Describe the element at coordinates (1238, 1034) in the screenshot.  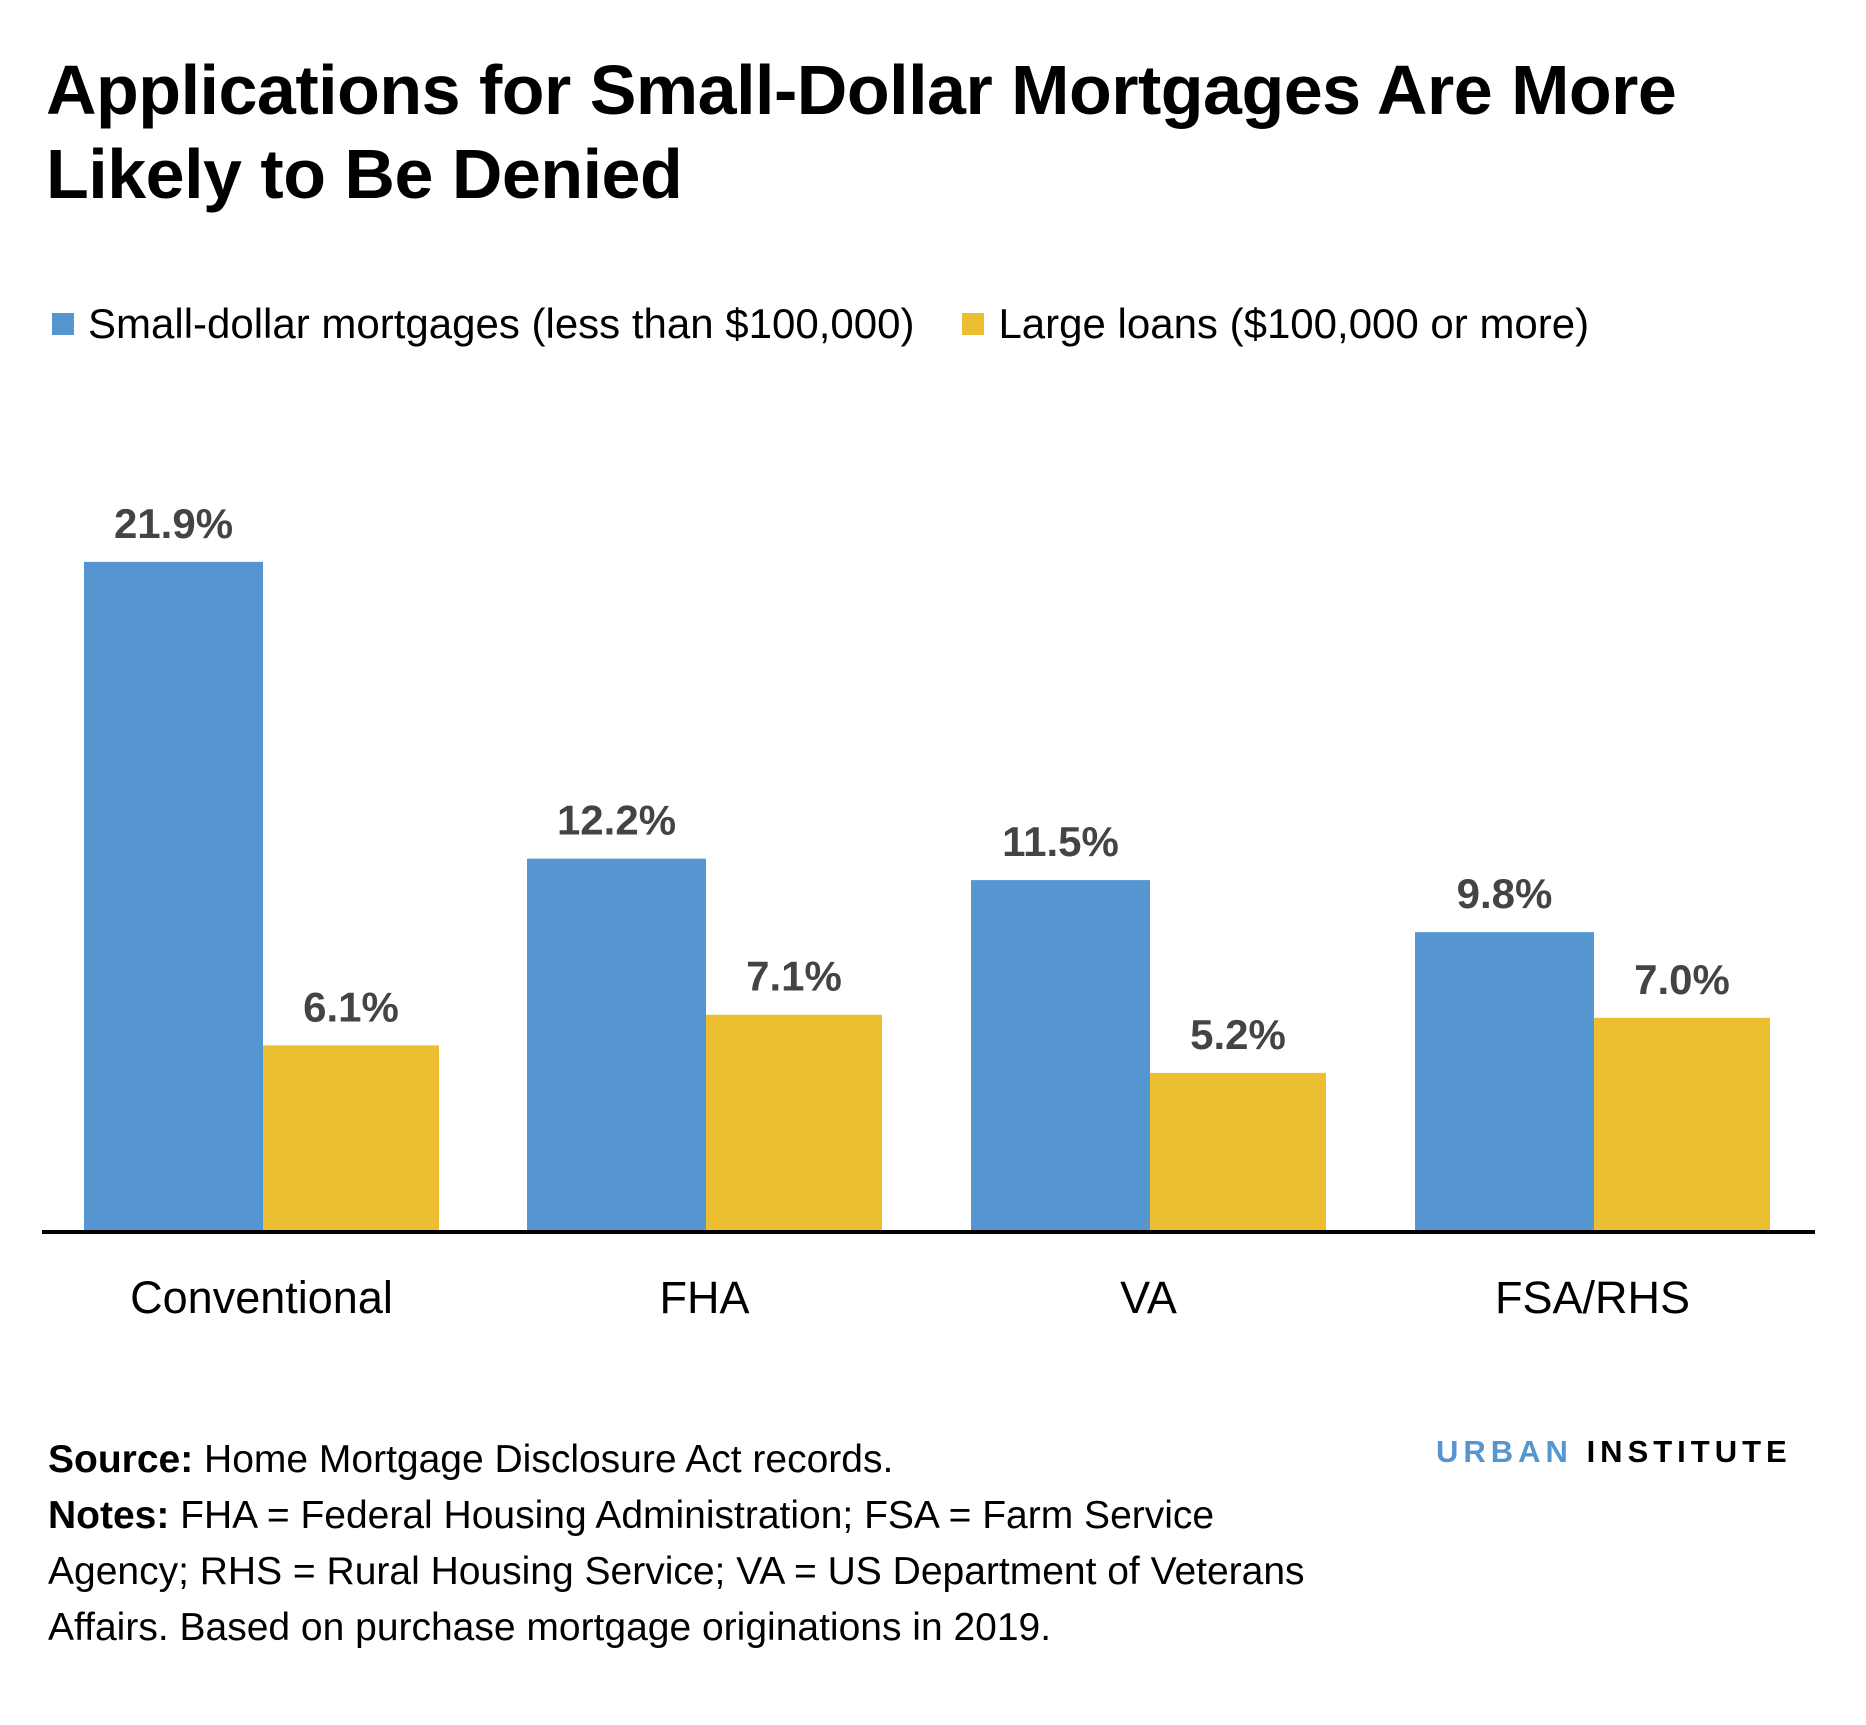
I see `data-label: 5.2%` at that location.